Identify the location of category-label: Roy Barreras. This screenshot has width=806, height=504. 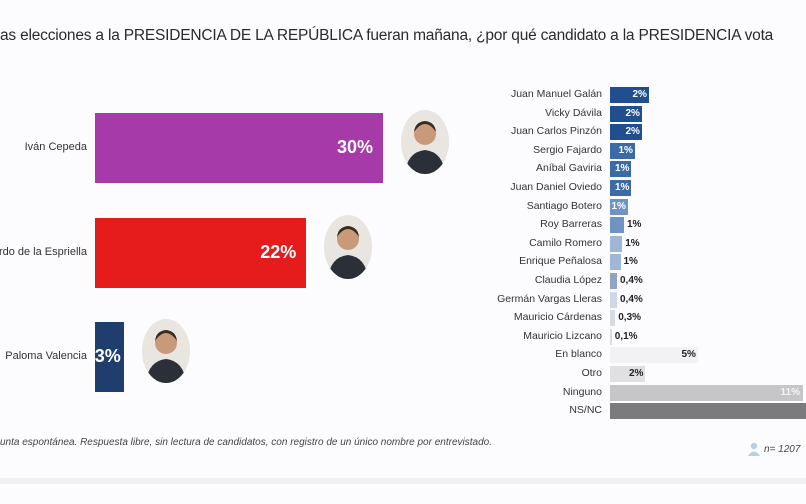
(571, 224).